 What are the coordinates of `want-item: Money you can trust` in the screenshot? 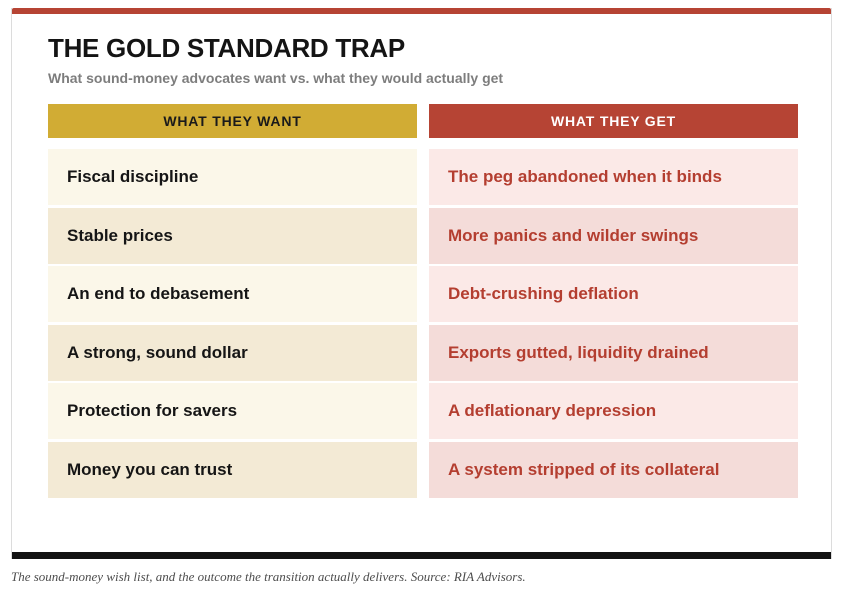 It's located at (232, 469).